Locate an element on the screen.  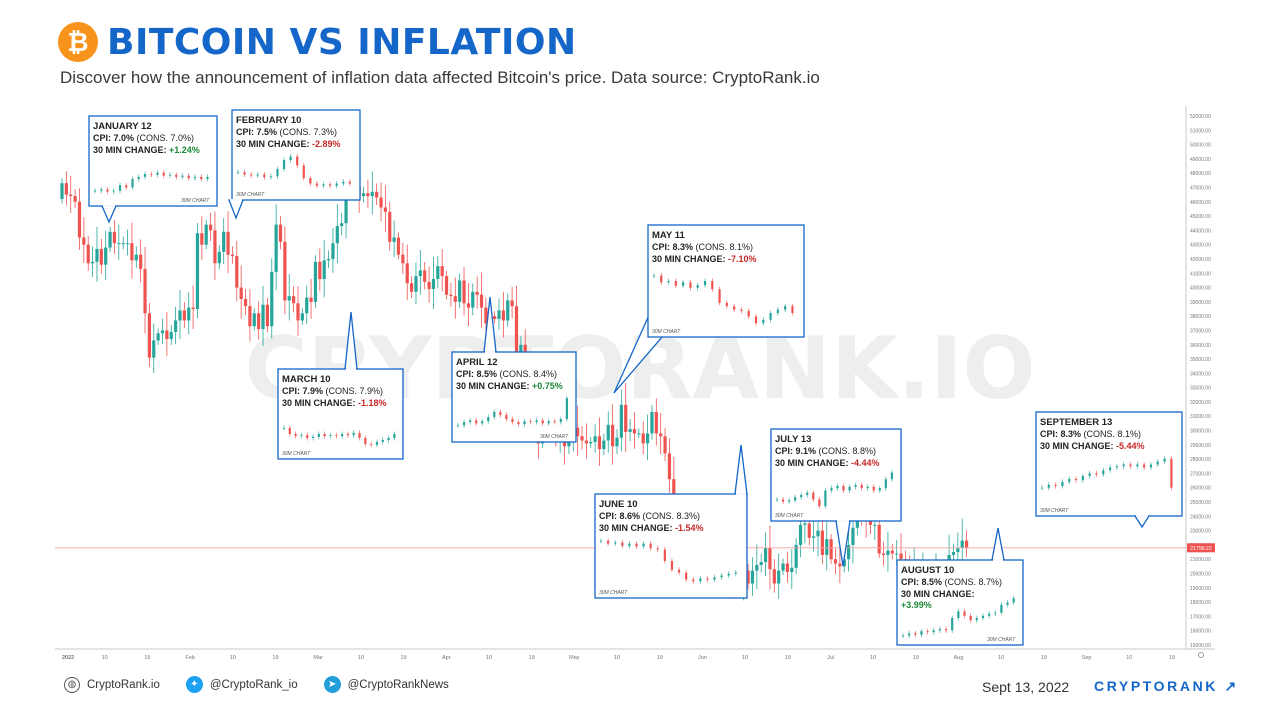
callout-cpi: CPI: 7.0% (CONS. 7.0%) is located at coordinates (143, 138).